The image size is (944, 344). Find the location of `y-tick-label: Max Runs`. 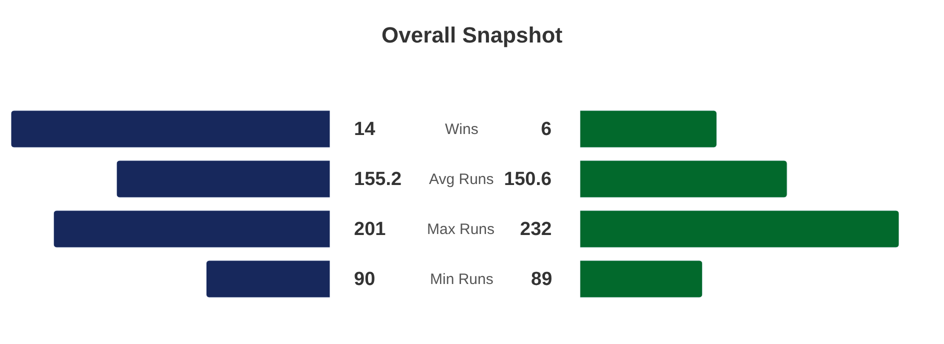

y-tick-label: Max Runs is located at coordinates (461, 229).